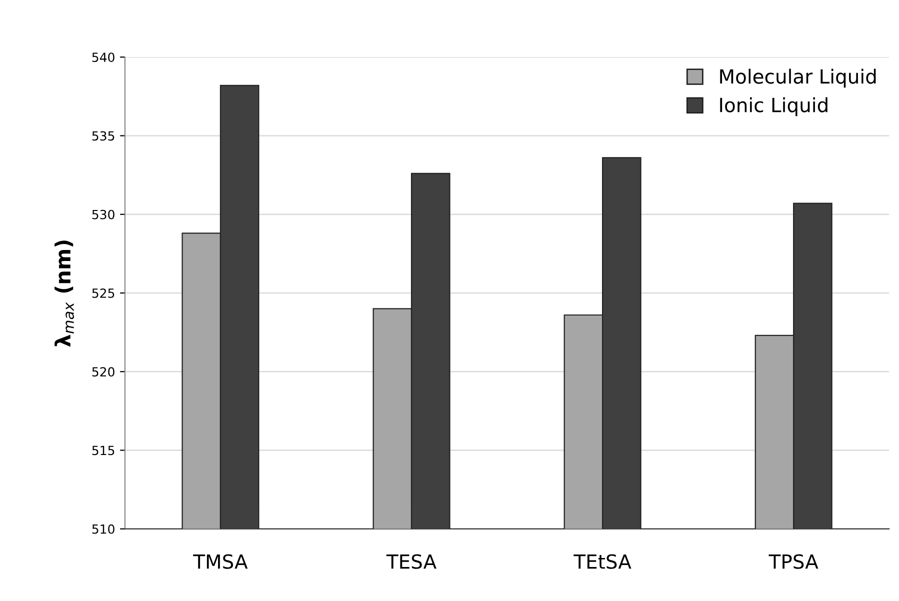 The width and height of the screenshot is (899, 601). I want to click on y-tick-label: 525, so click(103, 293).